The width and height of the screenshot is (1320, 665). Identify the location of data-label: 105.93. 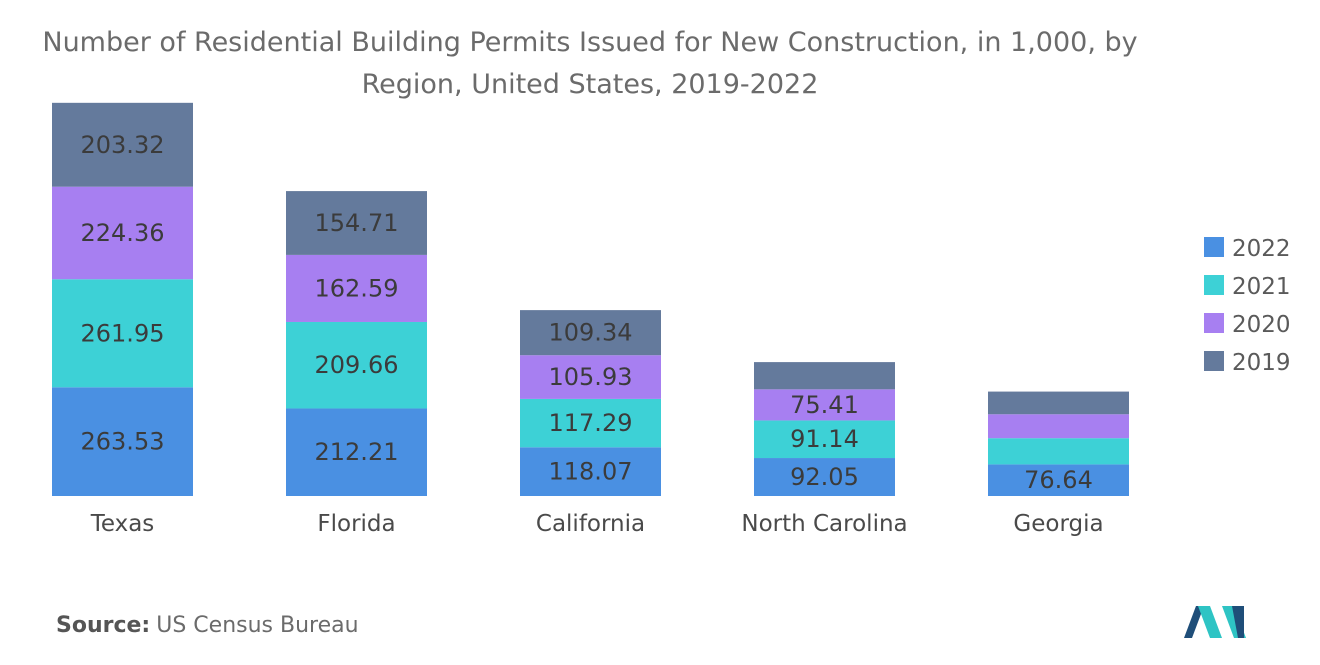
(591, 377).